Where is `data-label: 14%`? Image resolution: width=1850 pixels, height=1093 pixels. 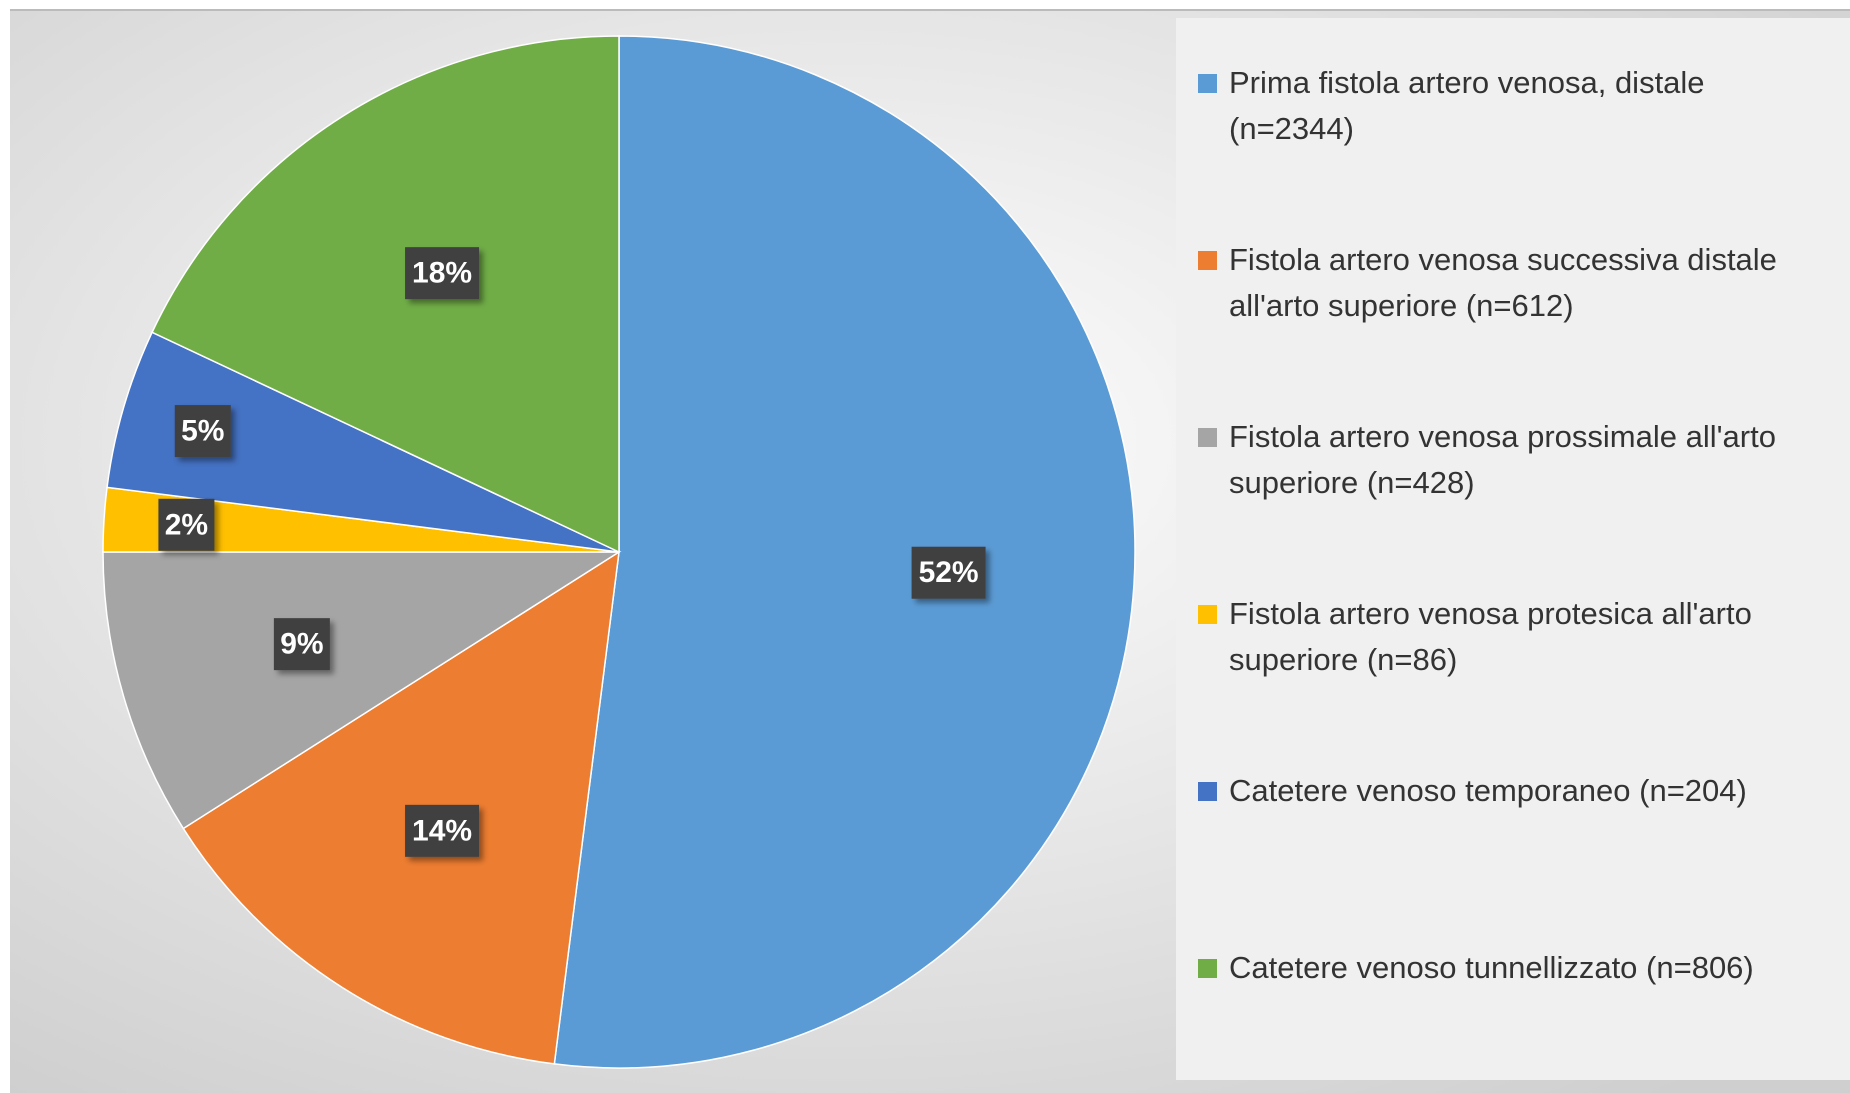 data-label: 14% is located at coordinates (442, 830).